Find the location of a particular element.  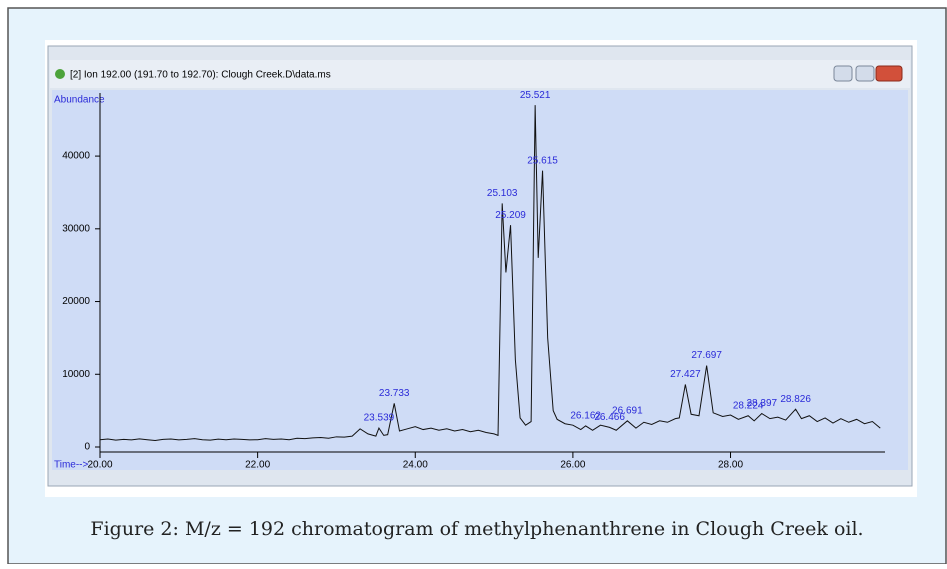

x-tick-label: 28.00 is located at coordinates (730, 465).